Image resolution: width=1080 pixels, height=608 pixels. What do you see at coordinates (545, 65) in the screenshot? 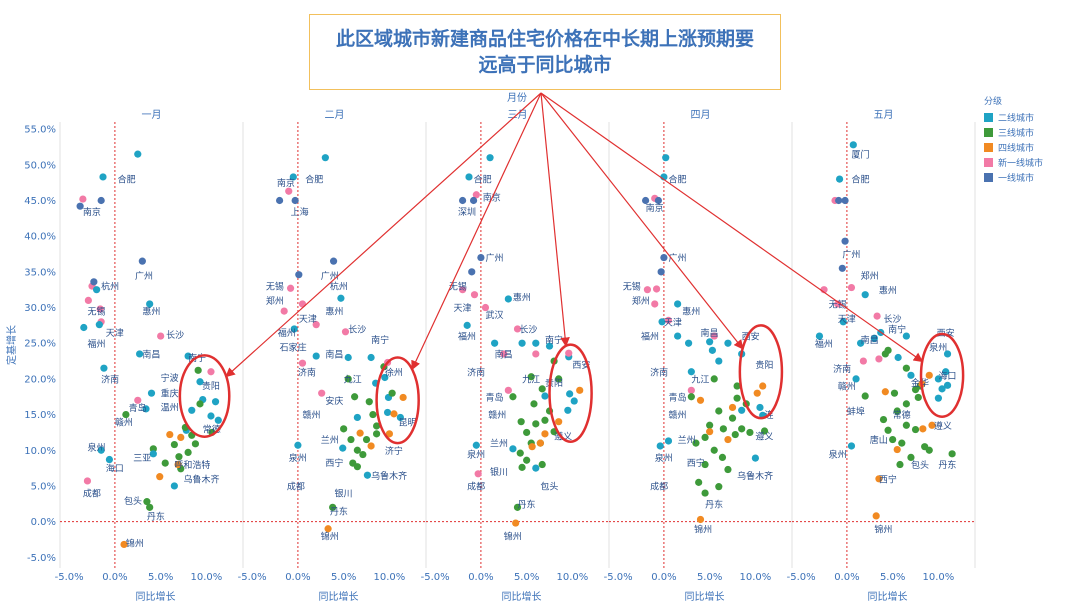
I see `chart-title-line2: 远高于同比城市` at bounding box center [545, 65].